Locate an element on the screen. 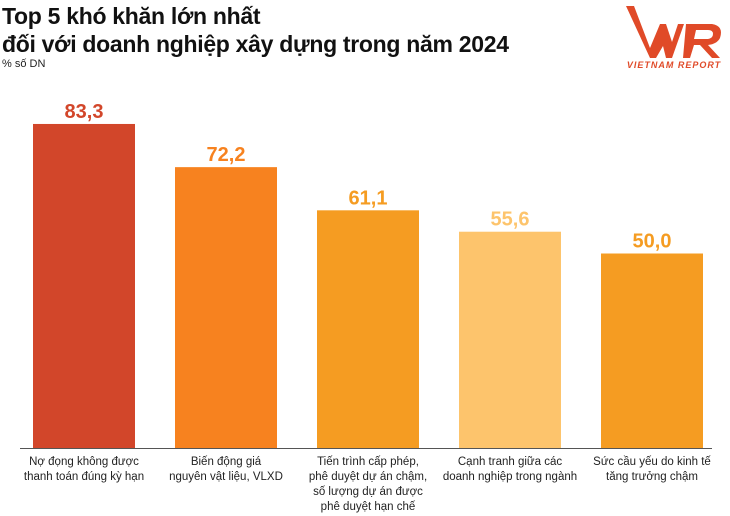 The image size is (730, 516). category-label: Sức cầu yếu do kinh tế tăng trưởng chậm is located at coordinates (652, 470).